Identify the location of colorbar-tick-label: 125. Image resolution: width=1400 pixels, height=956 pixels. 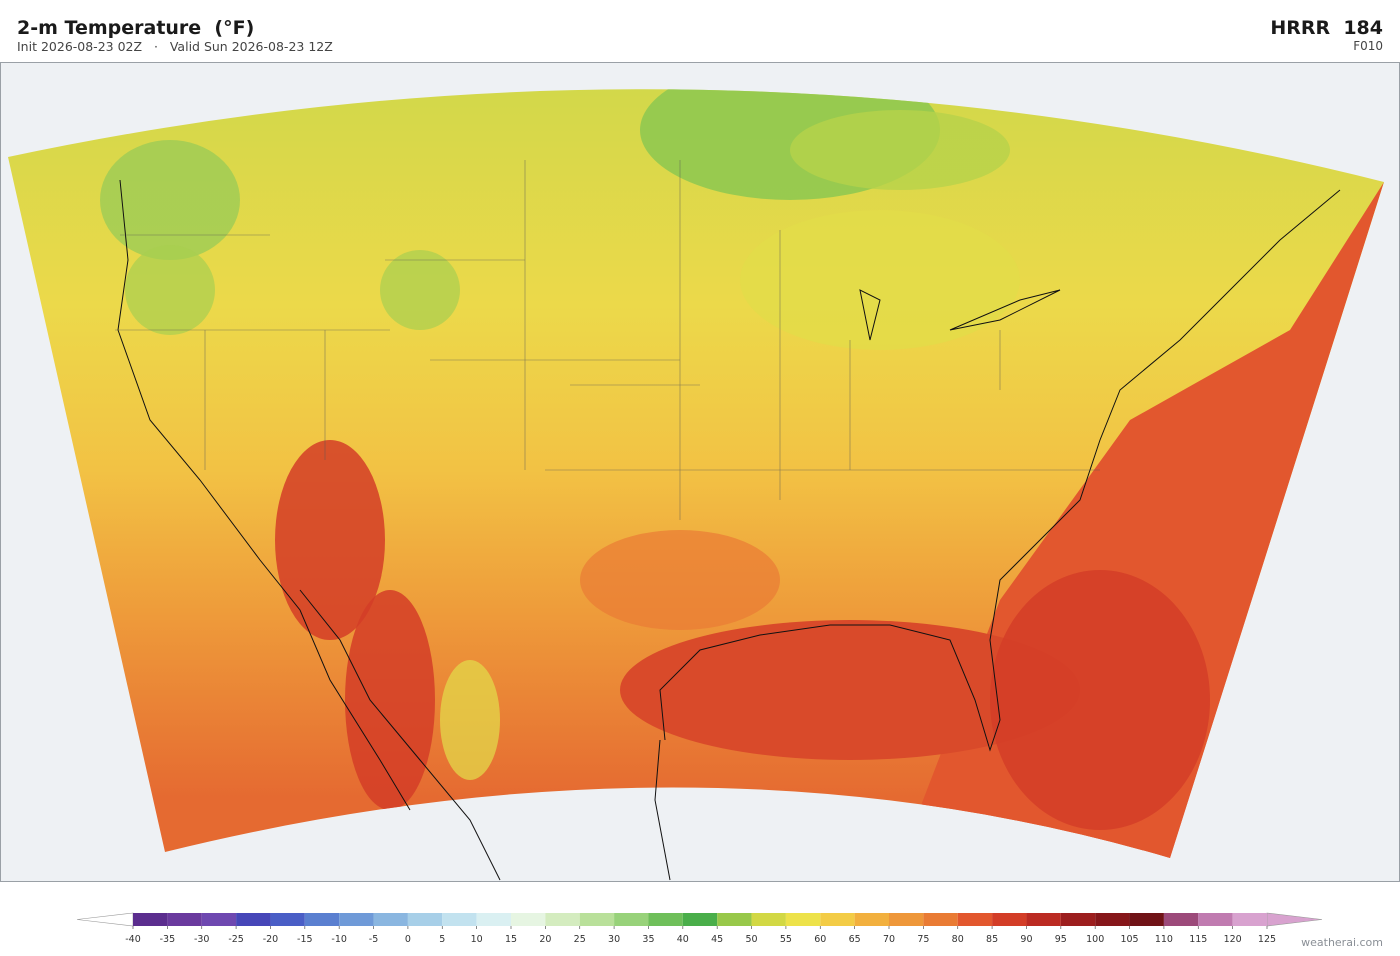
(1267, 939).